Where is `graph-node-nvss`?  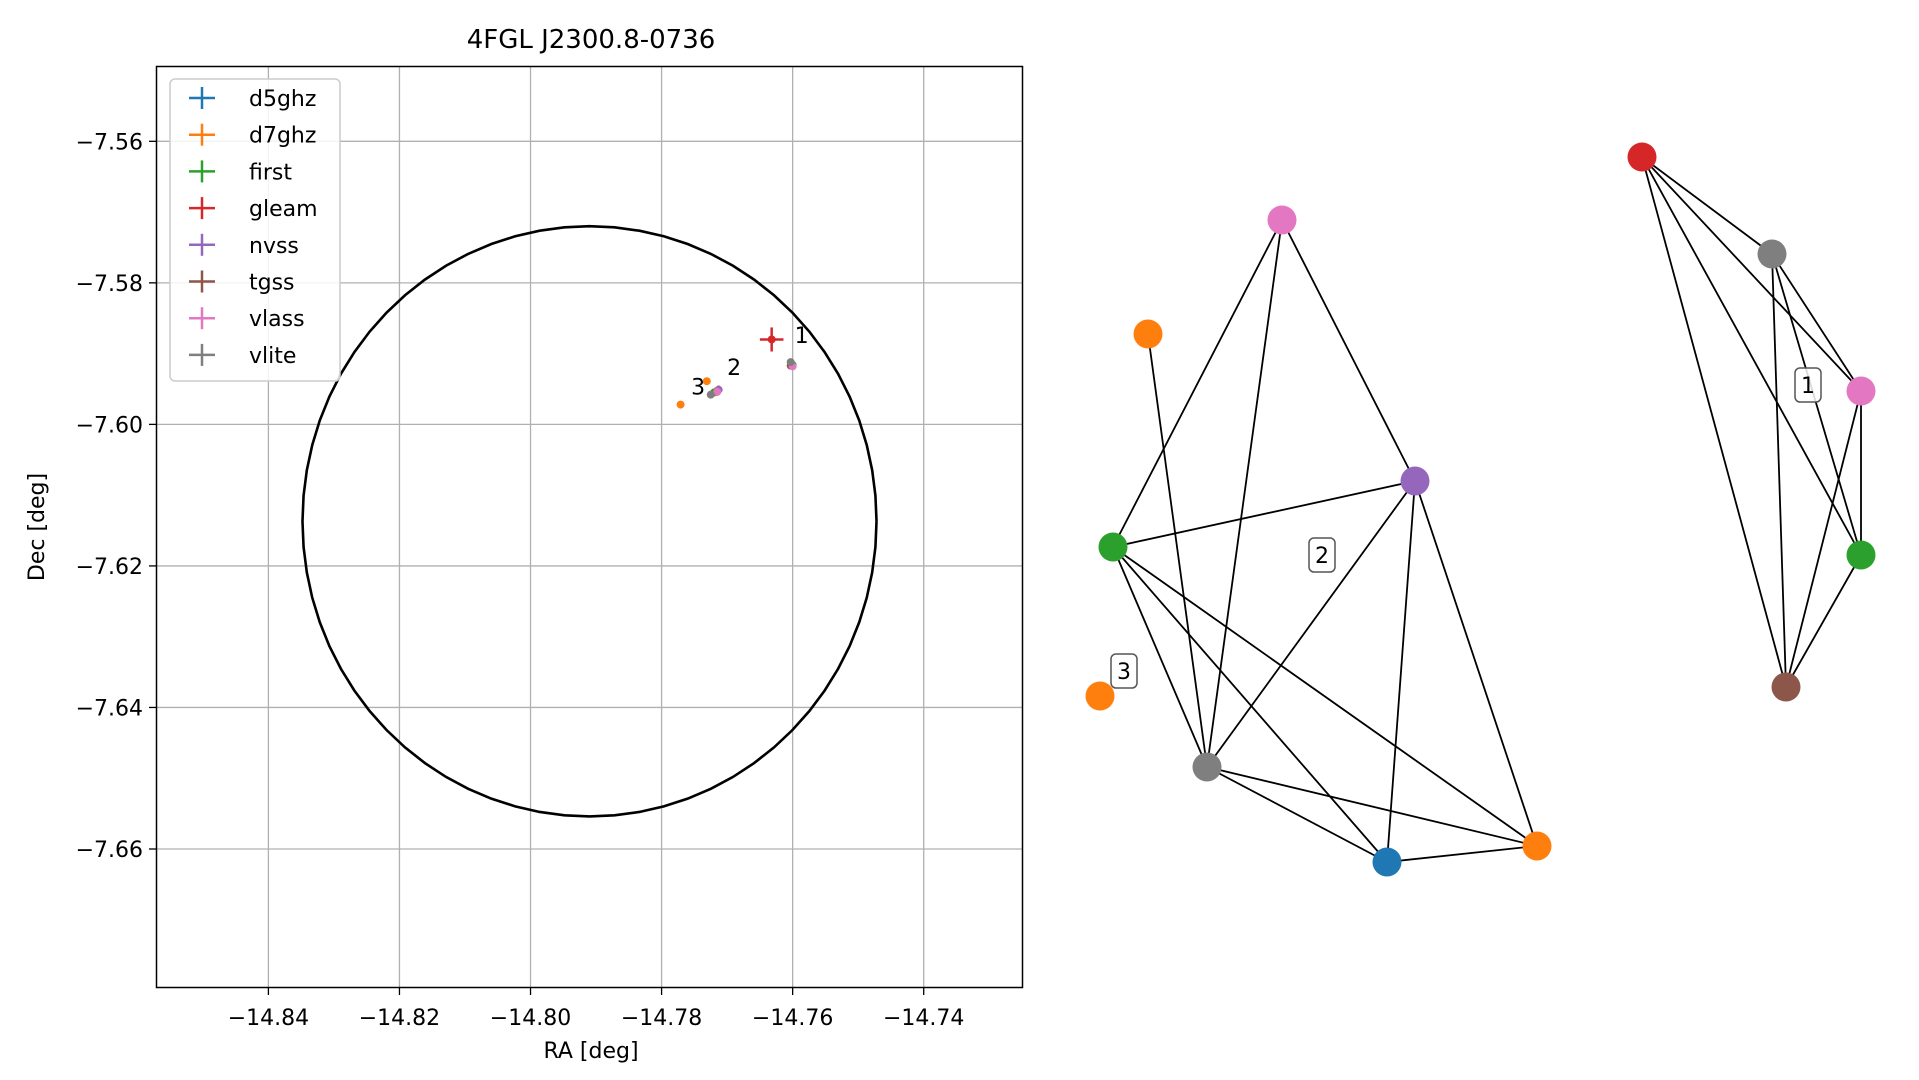
graph-node-nvss is located at coordinates (1415, 481).